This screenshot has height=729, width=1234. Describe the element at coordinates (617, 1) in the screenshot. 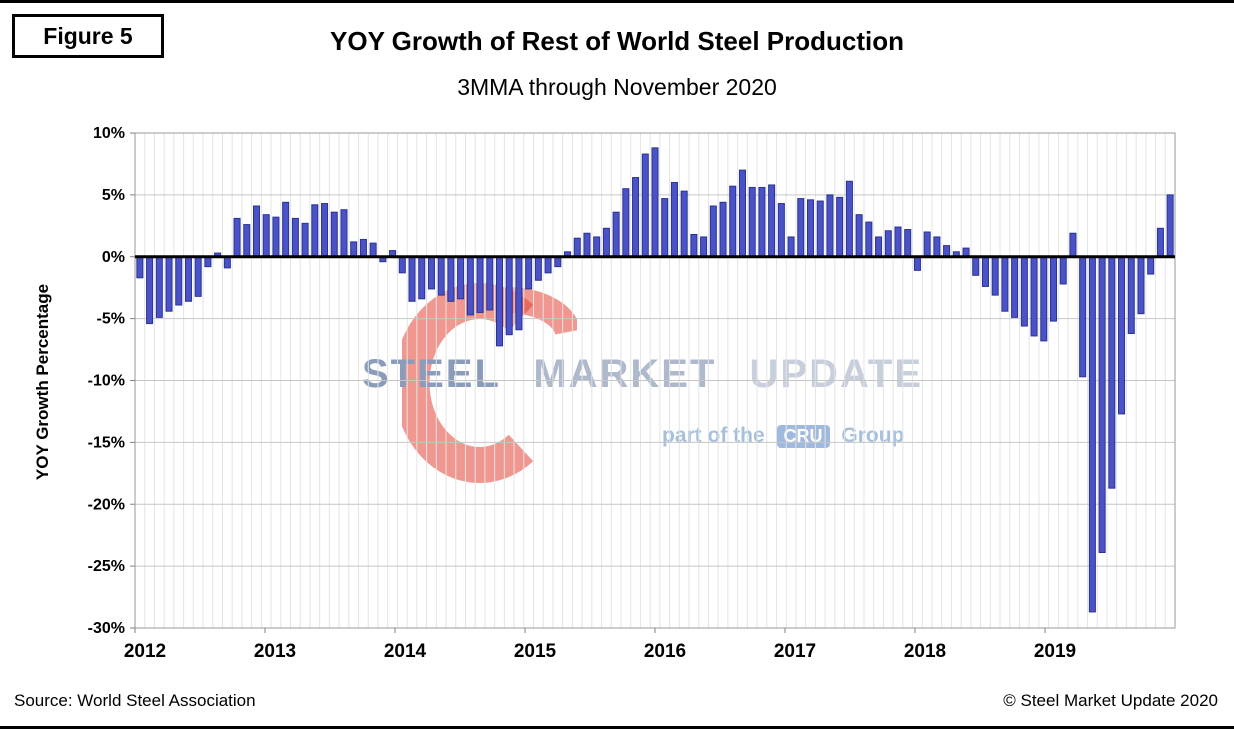

I see `top-border-line` at that location.